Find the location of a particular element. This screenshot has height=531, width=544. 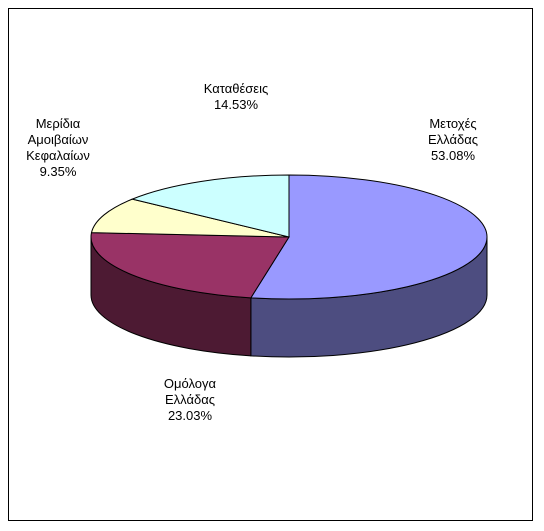

slice-label-0: Μετοχές Ελλάδας 53.08% is located at coordinates (453, 139).